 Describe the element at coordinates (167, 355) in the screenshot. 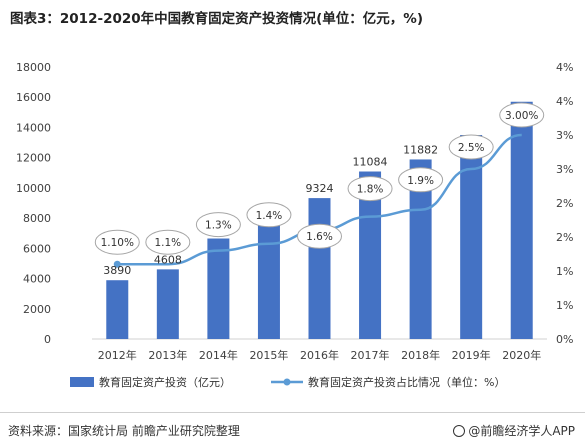

I see `x-tick-label: 2013年` at that location.